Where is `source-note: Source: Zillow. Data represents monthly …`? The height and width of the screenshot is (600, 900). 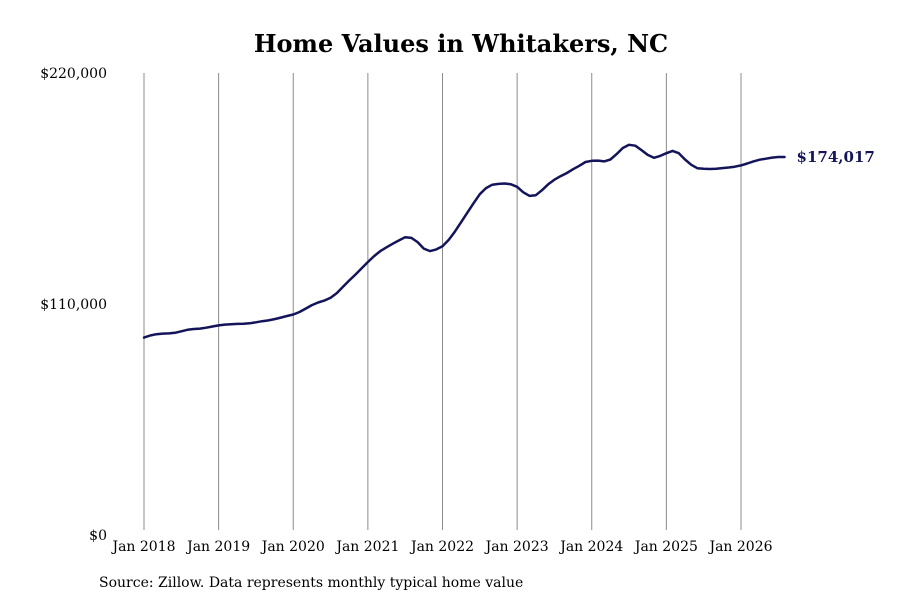 source-note: Source: Zillow. Data represents monthly … is located at coordinates (311, 583).